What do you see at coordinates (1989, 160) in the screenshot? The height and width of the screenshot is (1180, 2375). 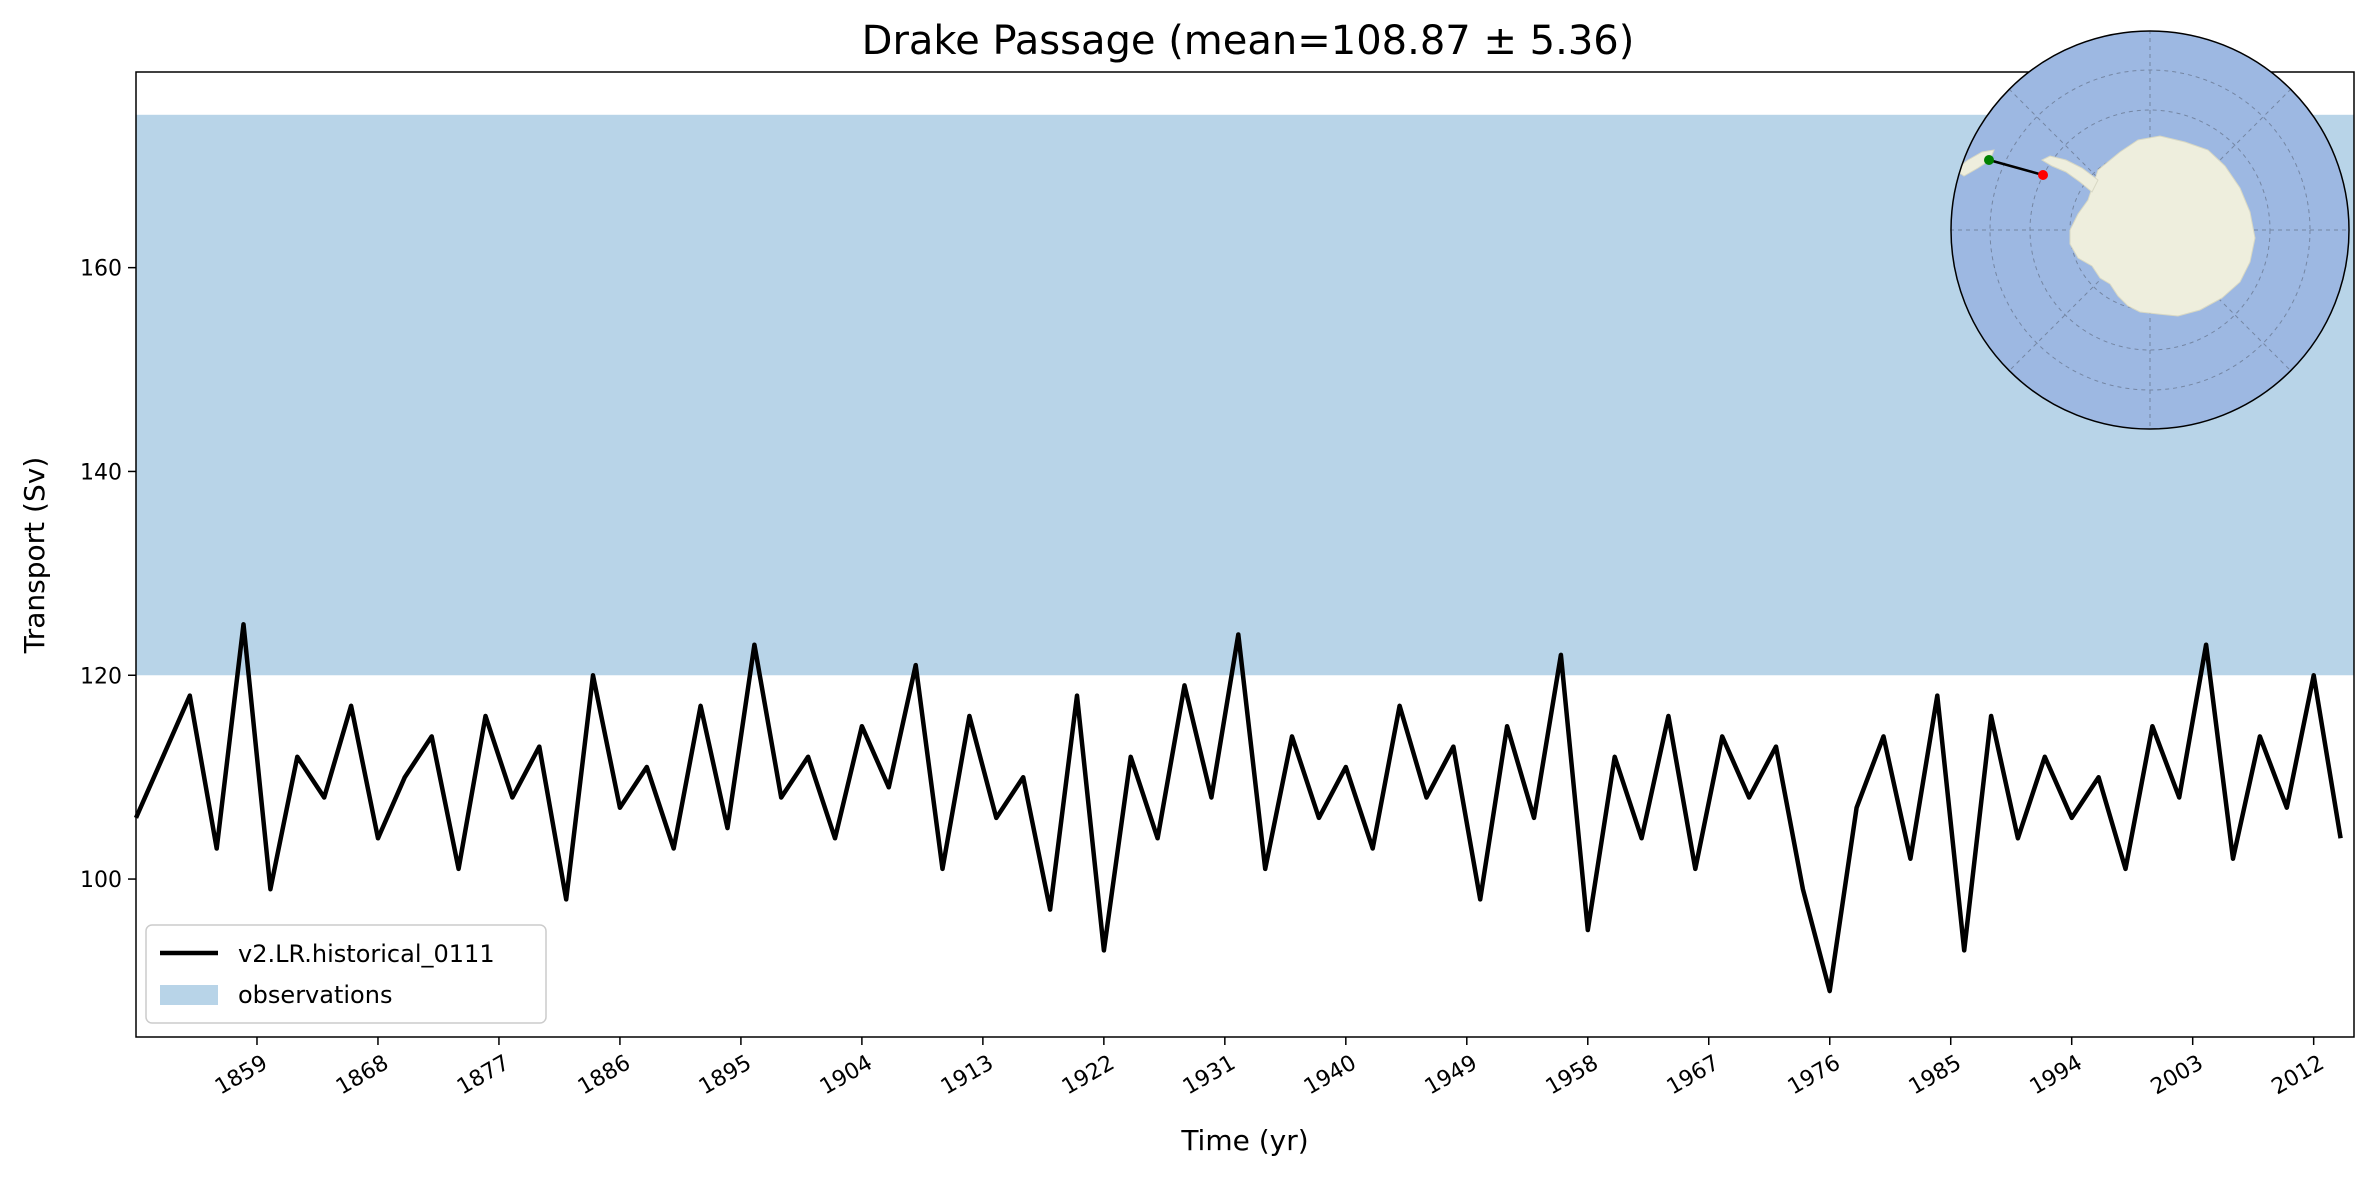 I see `inset-map-start-marker` at bounding box center [1989, 160].